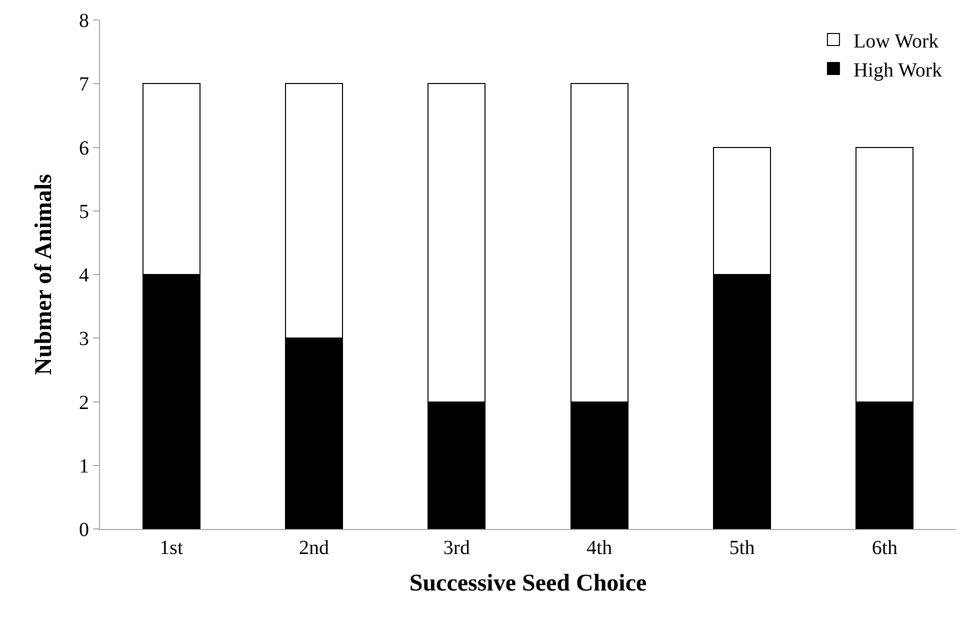  I want to click on y-tick-label: 3, so click(84, 339).